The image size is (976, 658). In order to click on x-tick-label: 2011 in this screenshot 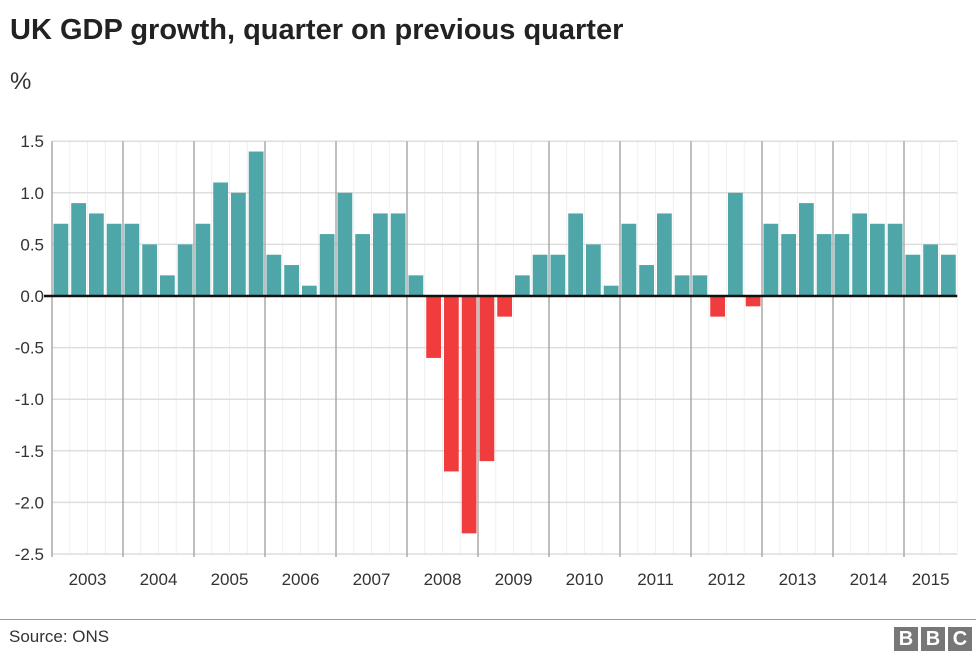, I will do `click(655, 579)`.